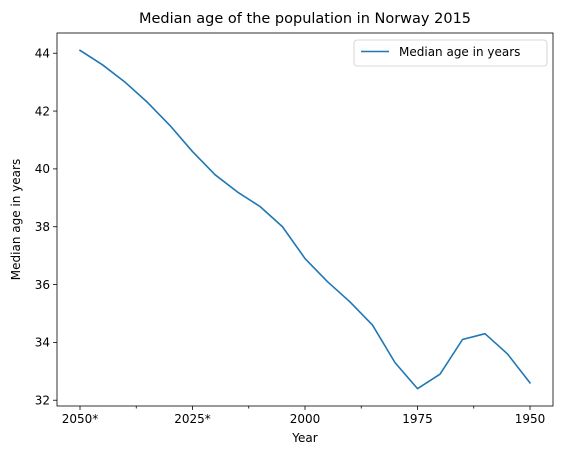 The image size is (562, 455). Describe the element at coordinates (305, 419) in the screenshot. I see `x-tick-label: 2000` at that location.